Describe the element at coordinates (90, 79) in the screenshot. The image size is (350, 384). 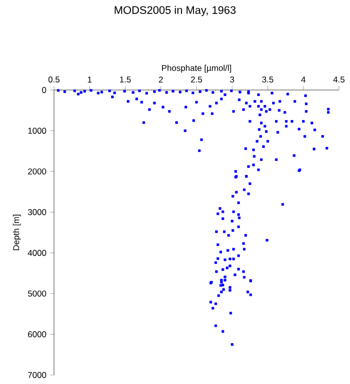
I see `x-tick-label: 1` at that location.